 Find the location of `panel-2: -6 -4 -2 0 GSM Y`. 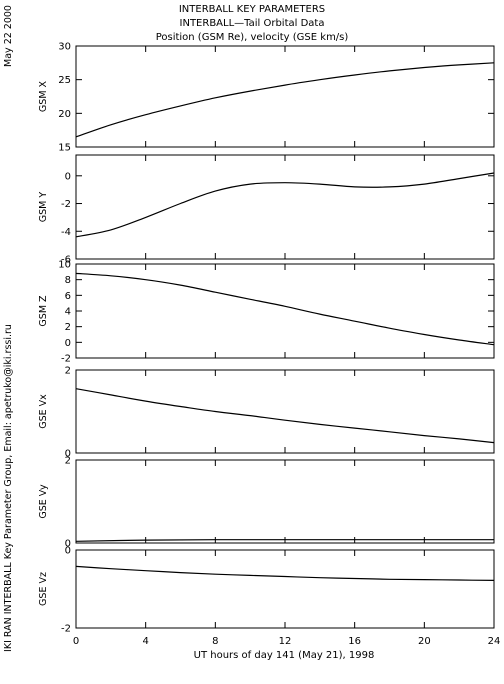

panel-2: -6 -4 -2 0 GSM Y is located at coordinates (266, 210).